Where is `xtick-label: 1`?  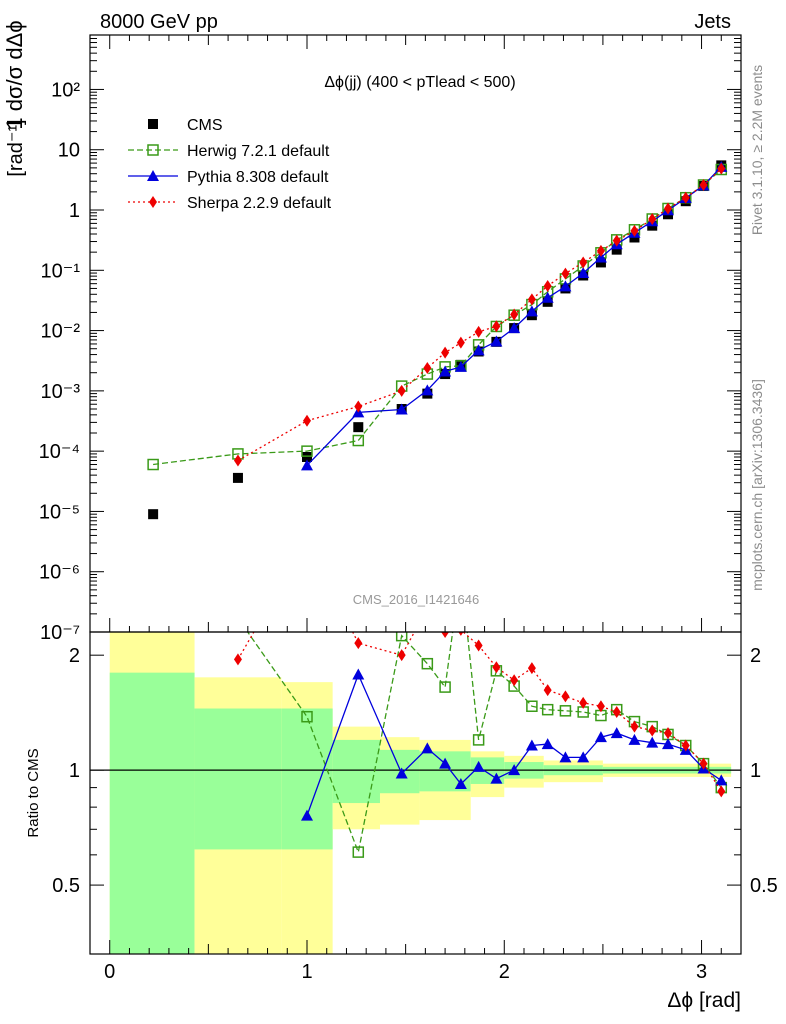 xtick-label: 1 is located at coordinates (306, 972).